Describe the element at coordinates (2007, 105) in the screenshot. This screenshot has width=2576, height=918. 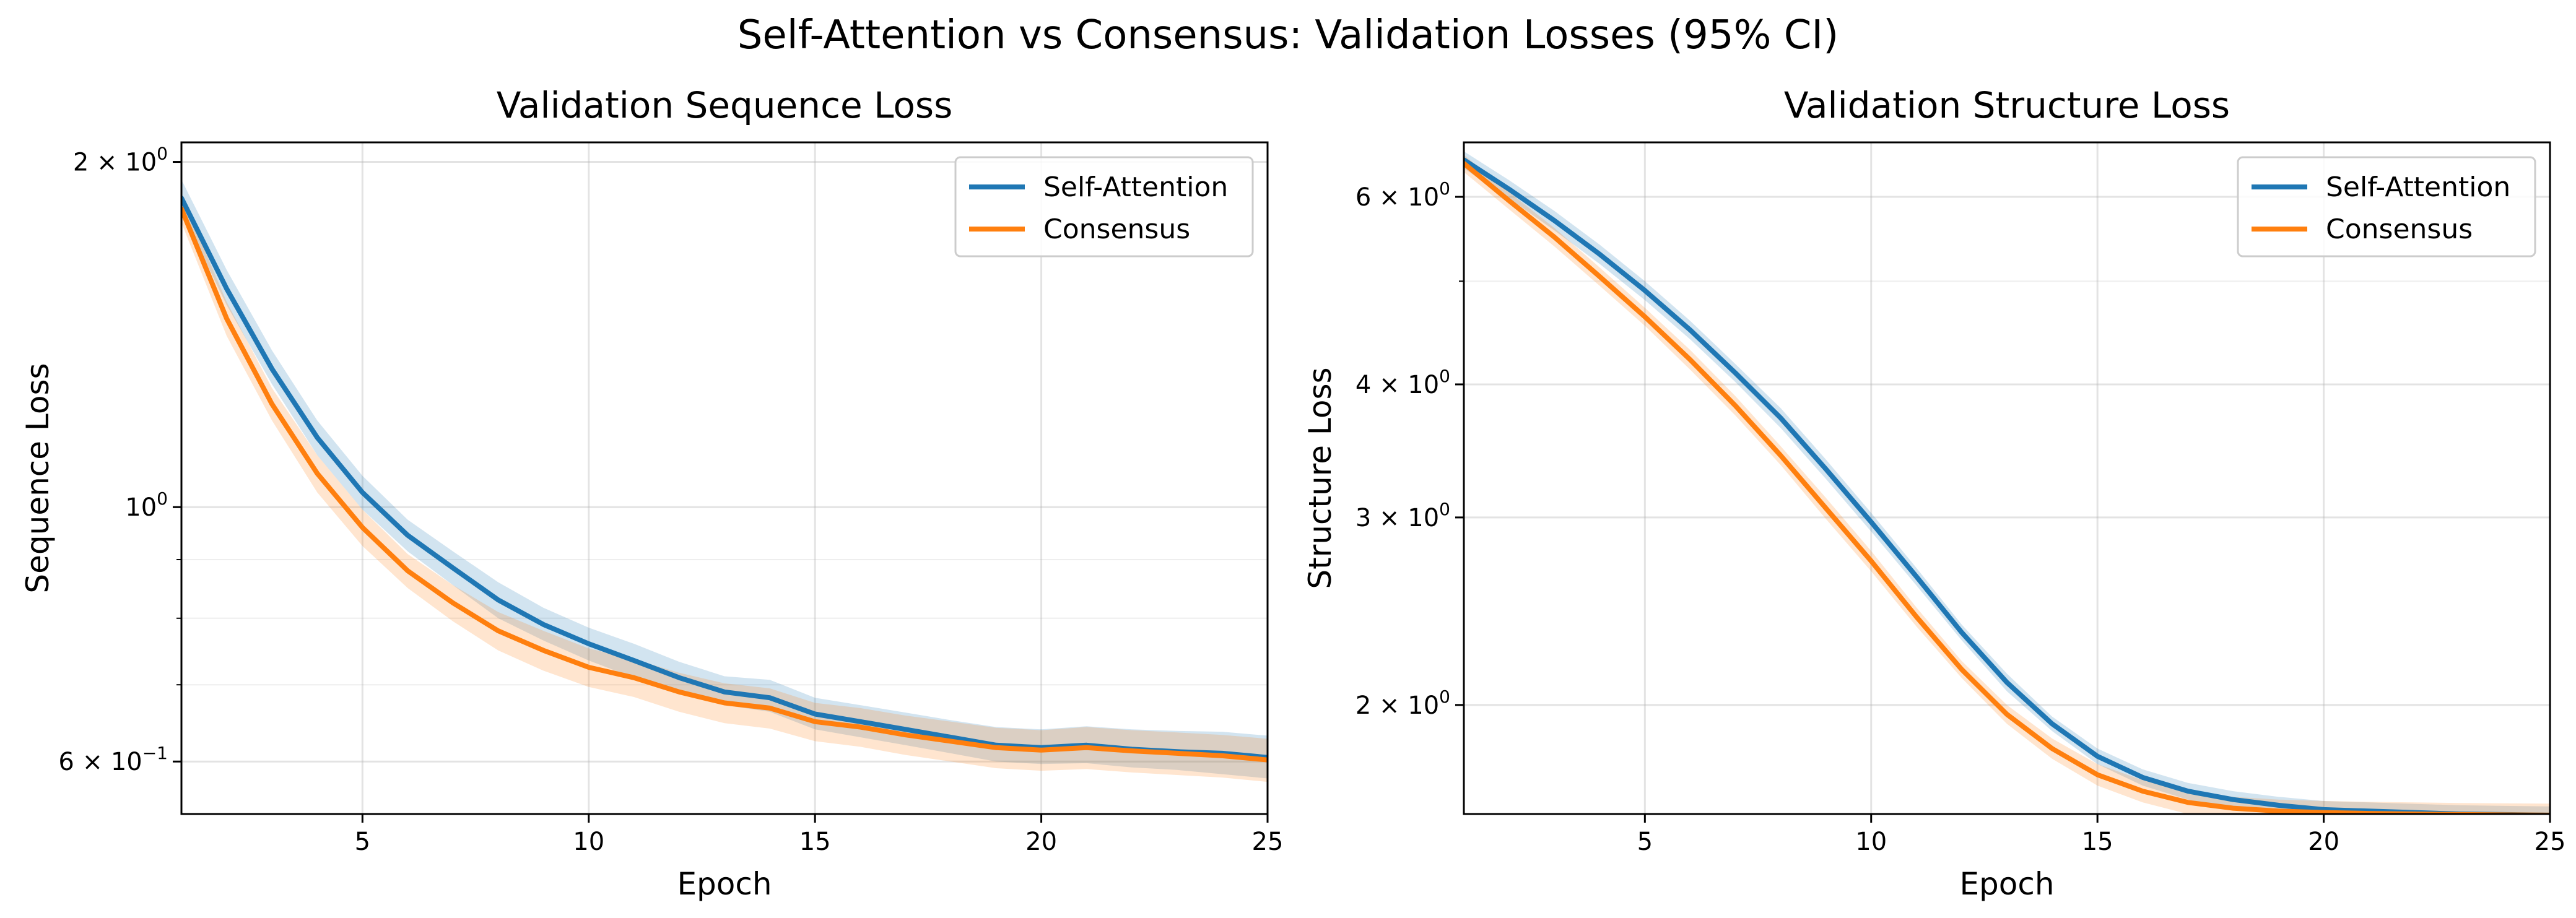
I see `panel-title: Validation Structure Loss` at that location.